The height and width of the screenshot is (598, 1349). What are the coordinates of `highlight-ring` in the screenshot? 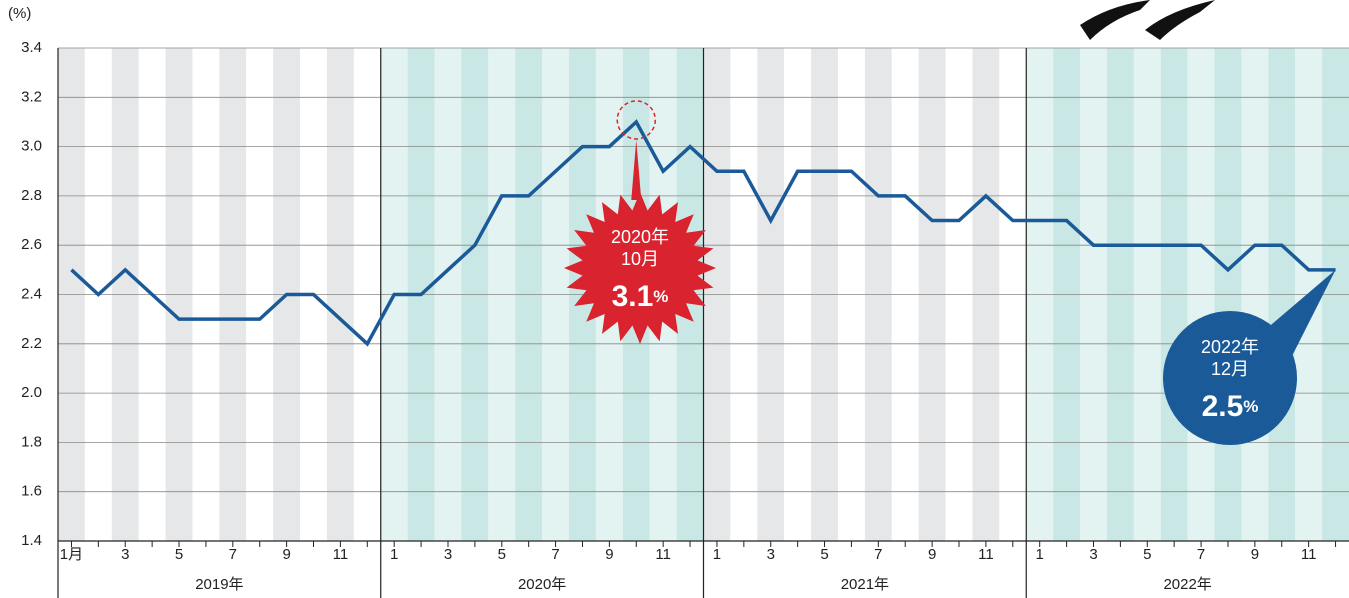 It's located at (636, 120).